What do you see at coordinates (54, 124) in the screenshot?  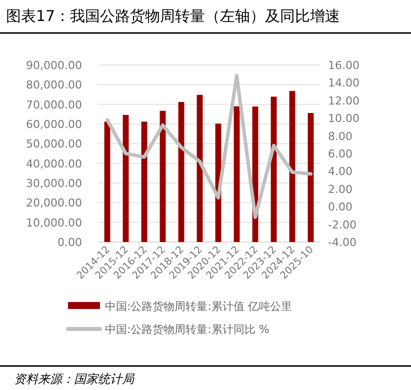 I see `y-tick-label: 60,000.00` at bounding box center [54, 124].